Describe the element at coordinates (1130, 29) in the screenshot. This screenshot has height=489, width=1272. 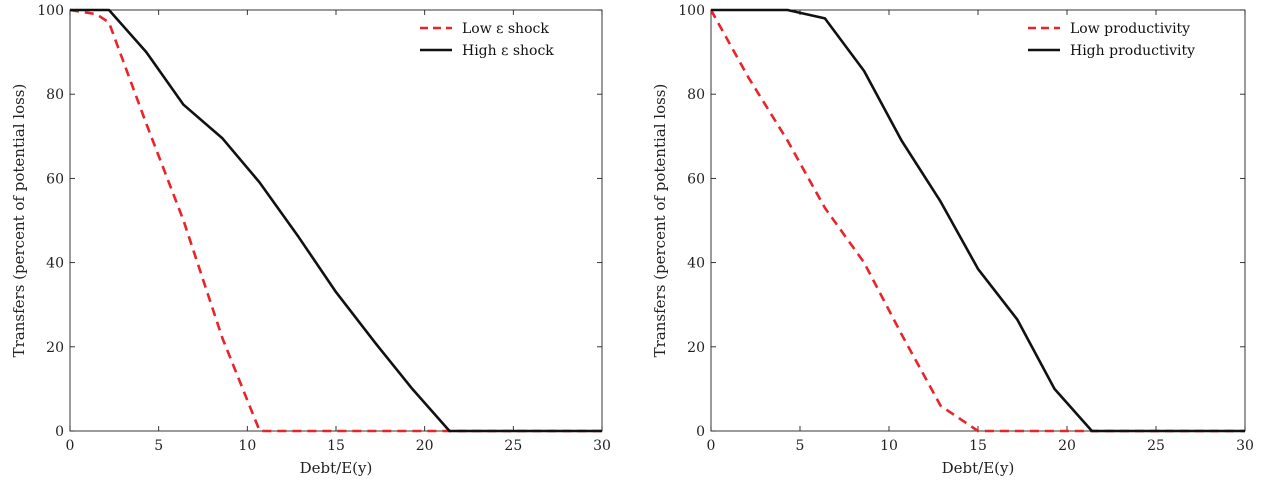
I see `legend-label: Low productivity` at that location.